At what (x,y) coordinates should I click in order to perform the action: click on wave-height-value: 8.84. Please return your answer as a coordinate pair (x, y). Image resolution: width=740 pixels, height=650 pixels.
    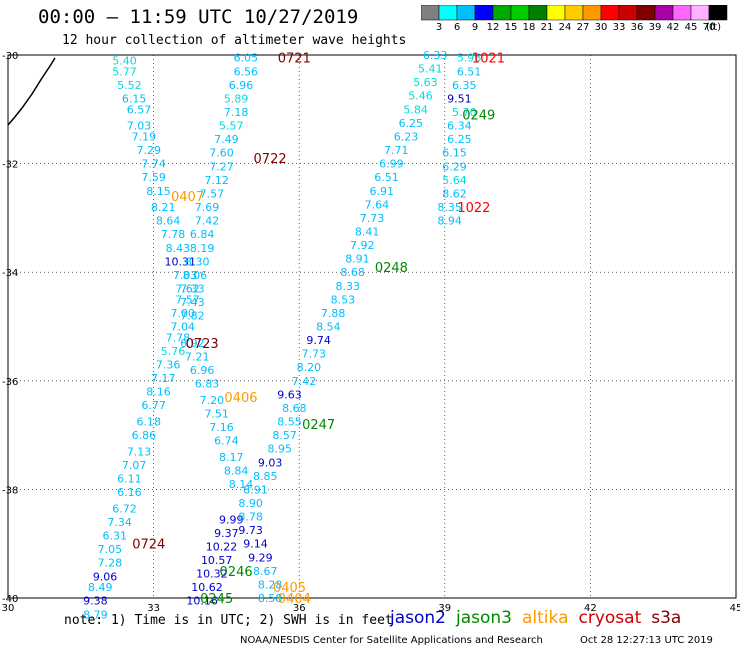
    Looking at the image, I should click on (236, 470).